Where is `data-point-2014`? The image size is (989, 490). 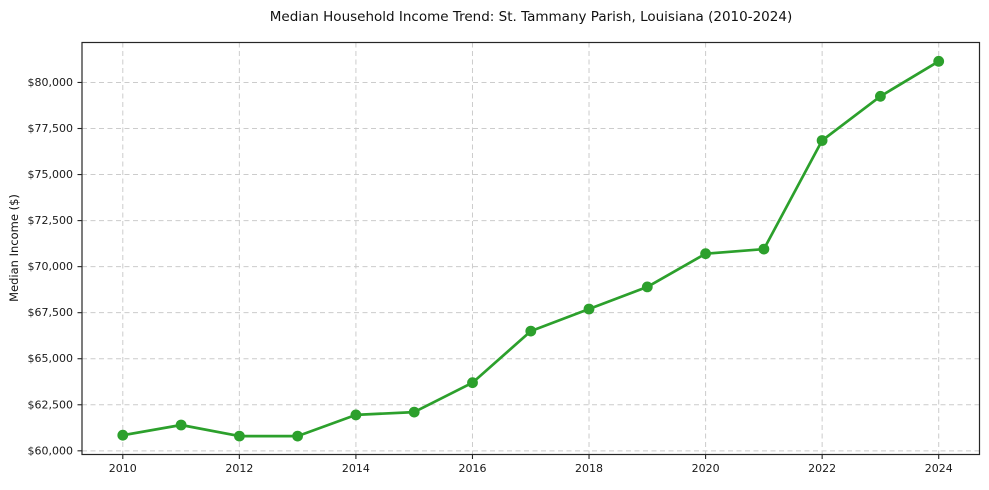
data-point-2014 is located at coordinates (356, 415).